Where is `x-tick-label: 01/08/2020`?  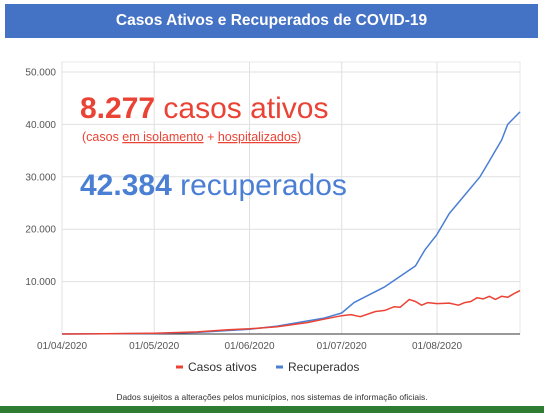
x-tick-label: 01/08/2020 is located at coordinates (437, 346).